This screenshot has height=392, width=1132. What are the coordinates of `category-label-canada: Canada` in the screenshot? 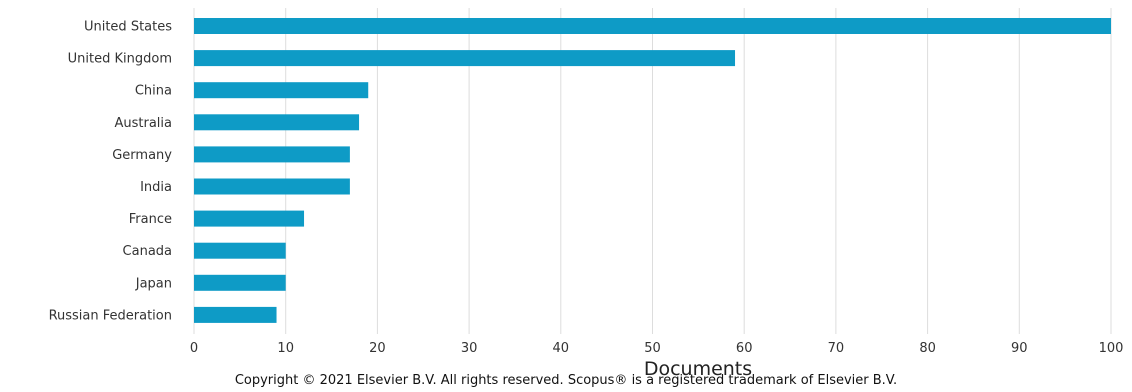 It's located at (147, 251).